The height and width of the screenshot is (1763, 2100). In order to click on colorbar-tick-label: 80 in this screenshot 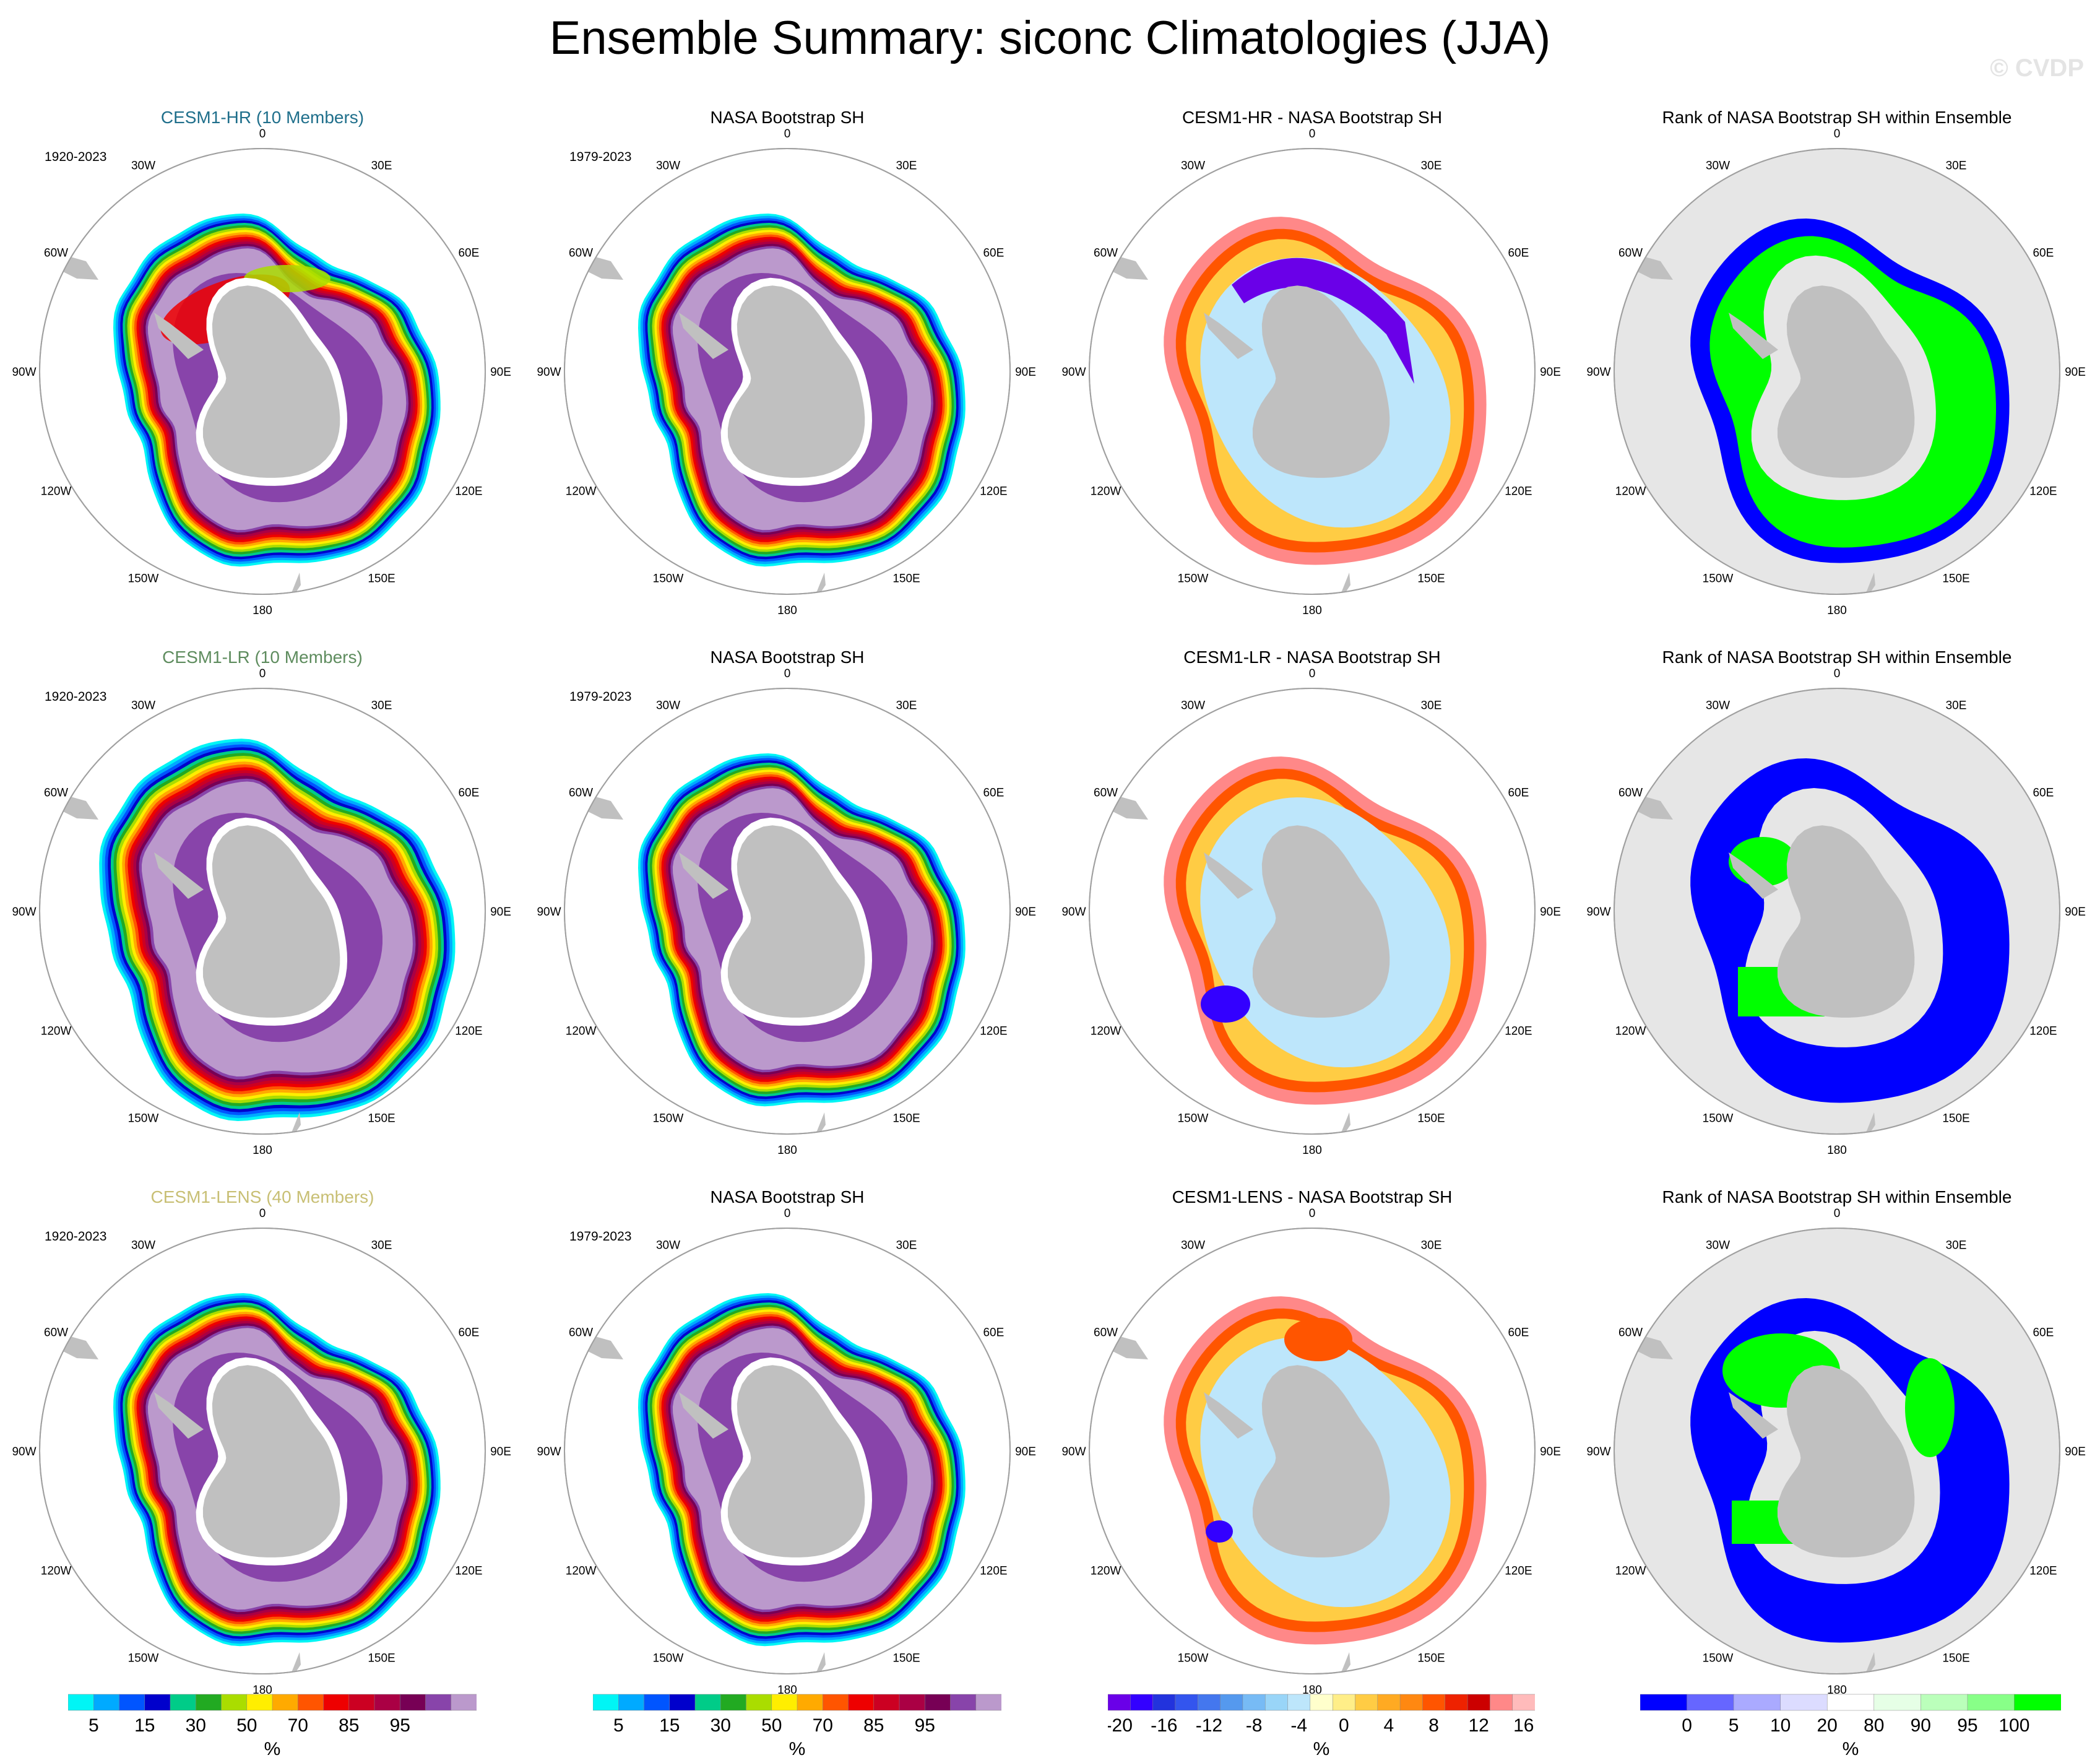, I will do `click(1874, 1725)`.